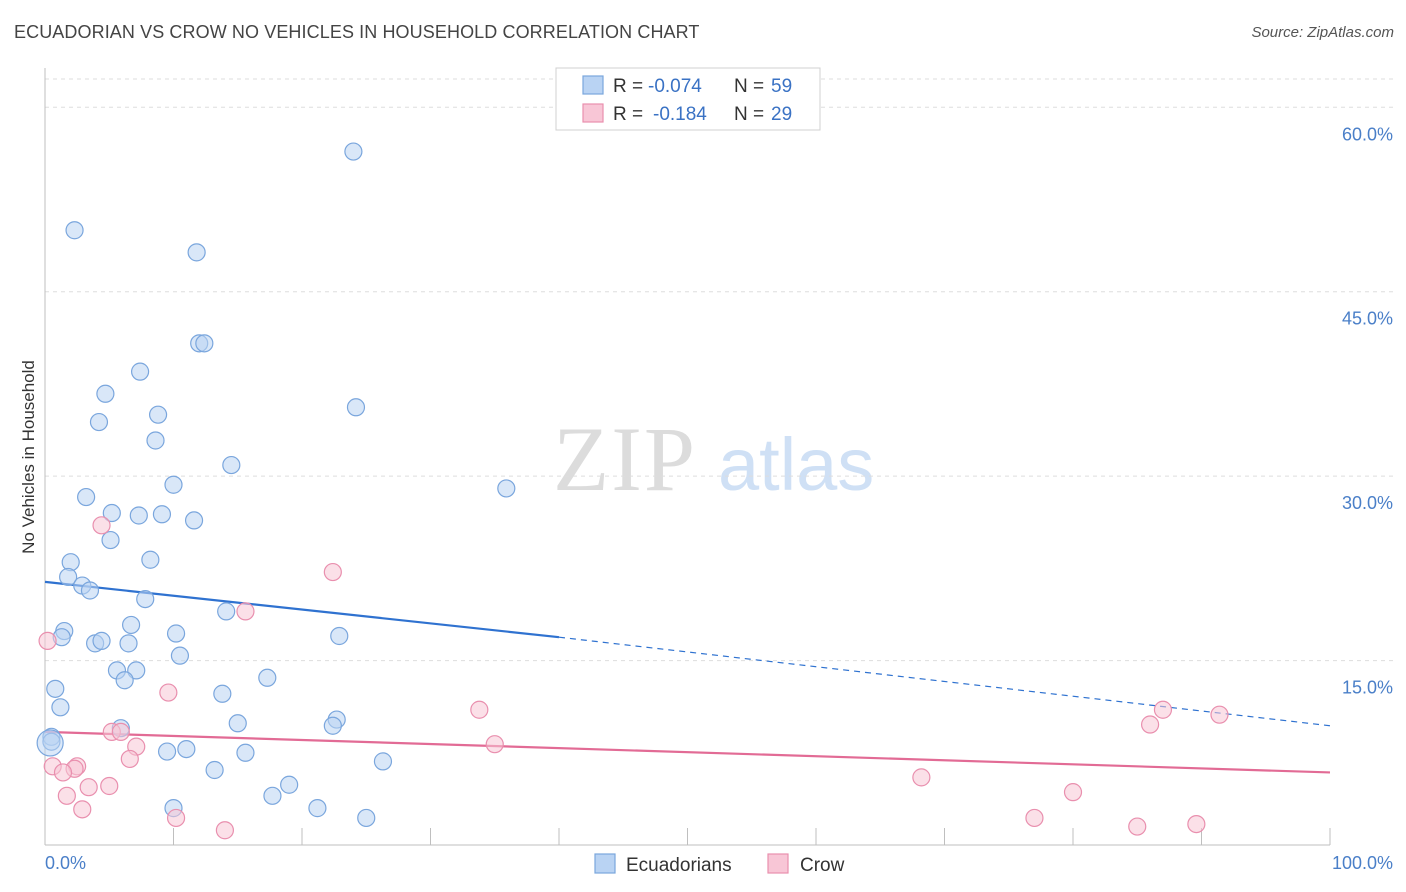  Describe the element at coordinates (593, 113) in the screenshot. I see `legend-swatch-crow` at that location.